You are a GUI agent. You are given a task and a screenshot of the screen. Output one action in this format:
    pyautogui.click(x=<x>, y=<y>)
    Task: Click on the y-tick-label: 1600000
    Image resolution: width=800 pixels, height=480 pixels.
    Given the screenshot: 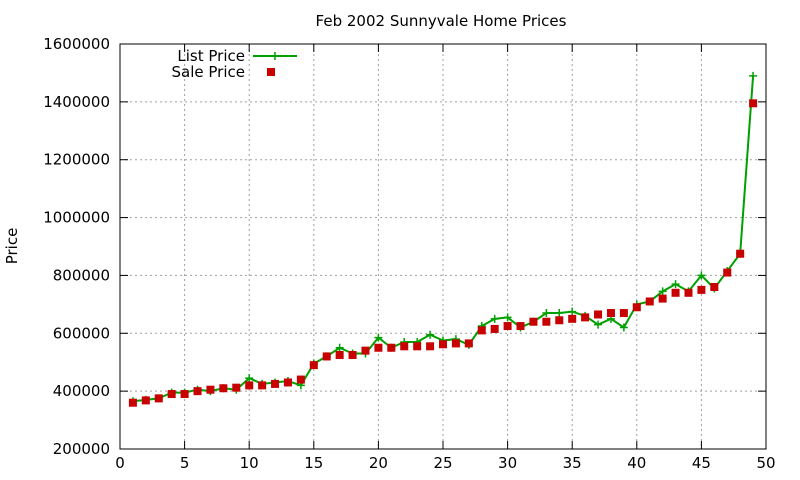 What is the action you would take?
    pyautogui.click(x=76, y=44)
    